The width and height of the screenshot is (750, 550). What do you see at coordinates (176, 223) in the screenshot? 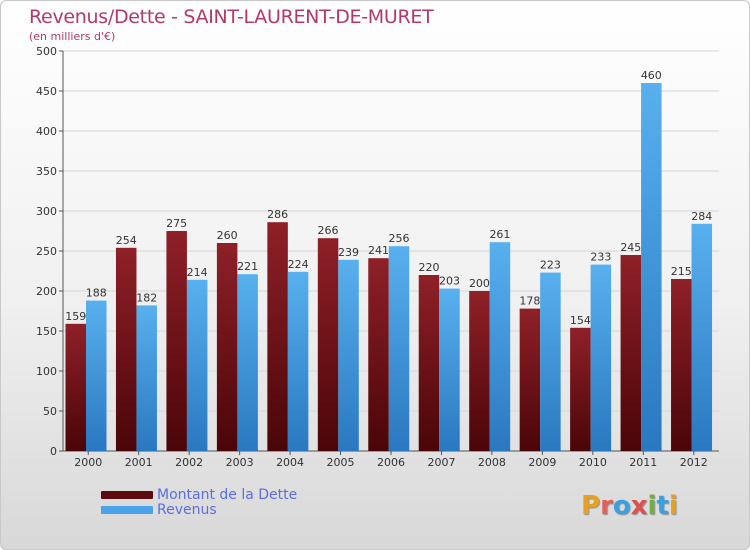
I see `data-label-dette: 275` at bounding box center [176, 223].